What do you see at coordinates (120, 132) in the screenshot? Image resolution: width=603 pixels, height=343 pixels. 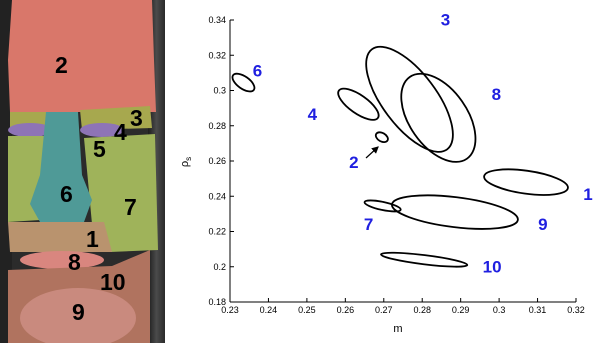 I see `face-label-4: 4` at bounding box center [120, 132].